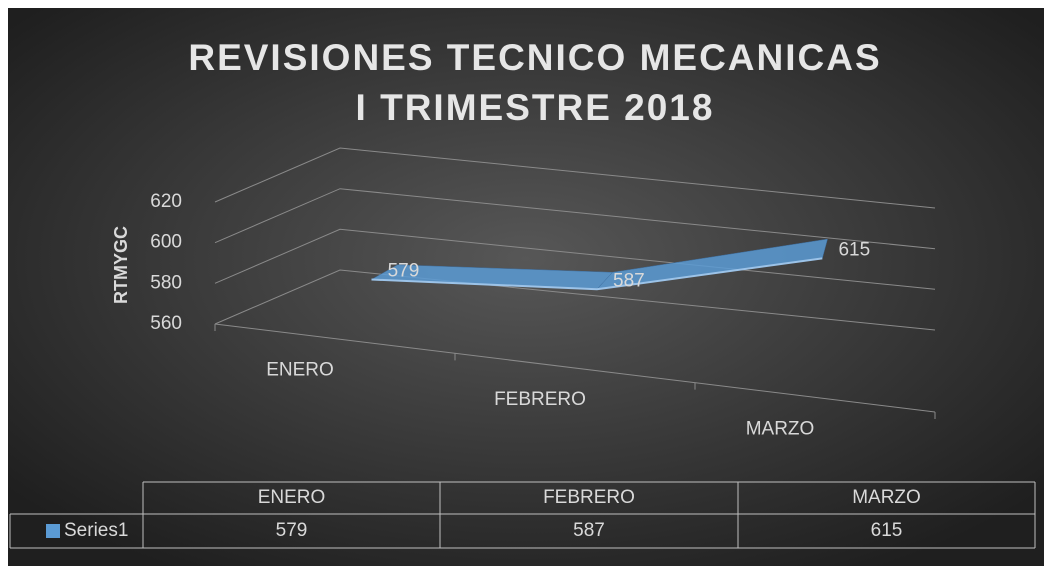 The height and width of the screenshot is (574, 1050). Describe the element at coordinates (780, 428) in the screenshot. I see `x-tick-label: MARZO` at that location.